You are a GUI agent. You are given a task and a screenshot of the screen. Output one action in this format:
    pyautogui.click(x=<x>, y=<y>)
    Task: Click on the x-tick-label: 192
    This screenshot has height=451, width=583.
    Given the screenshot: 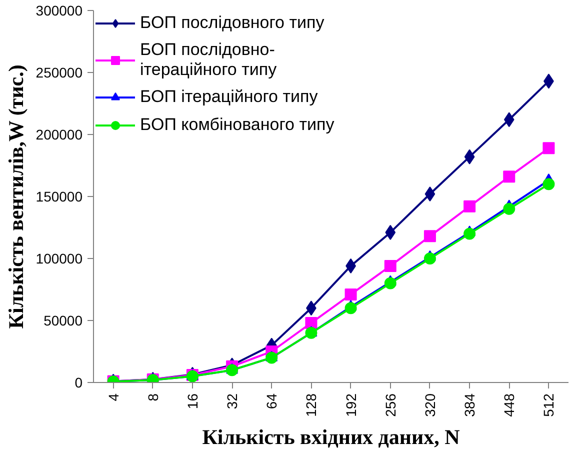 What is the action you would take?
    pyautogui.click(x=350, y=405)
    